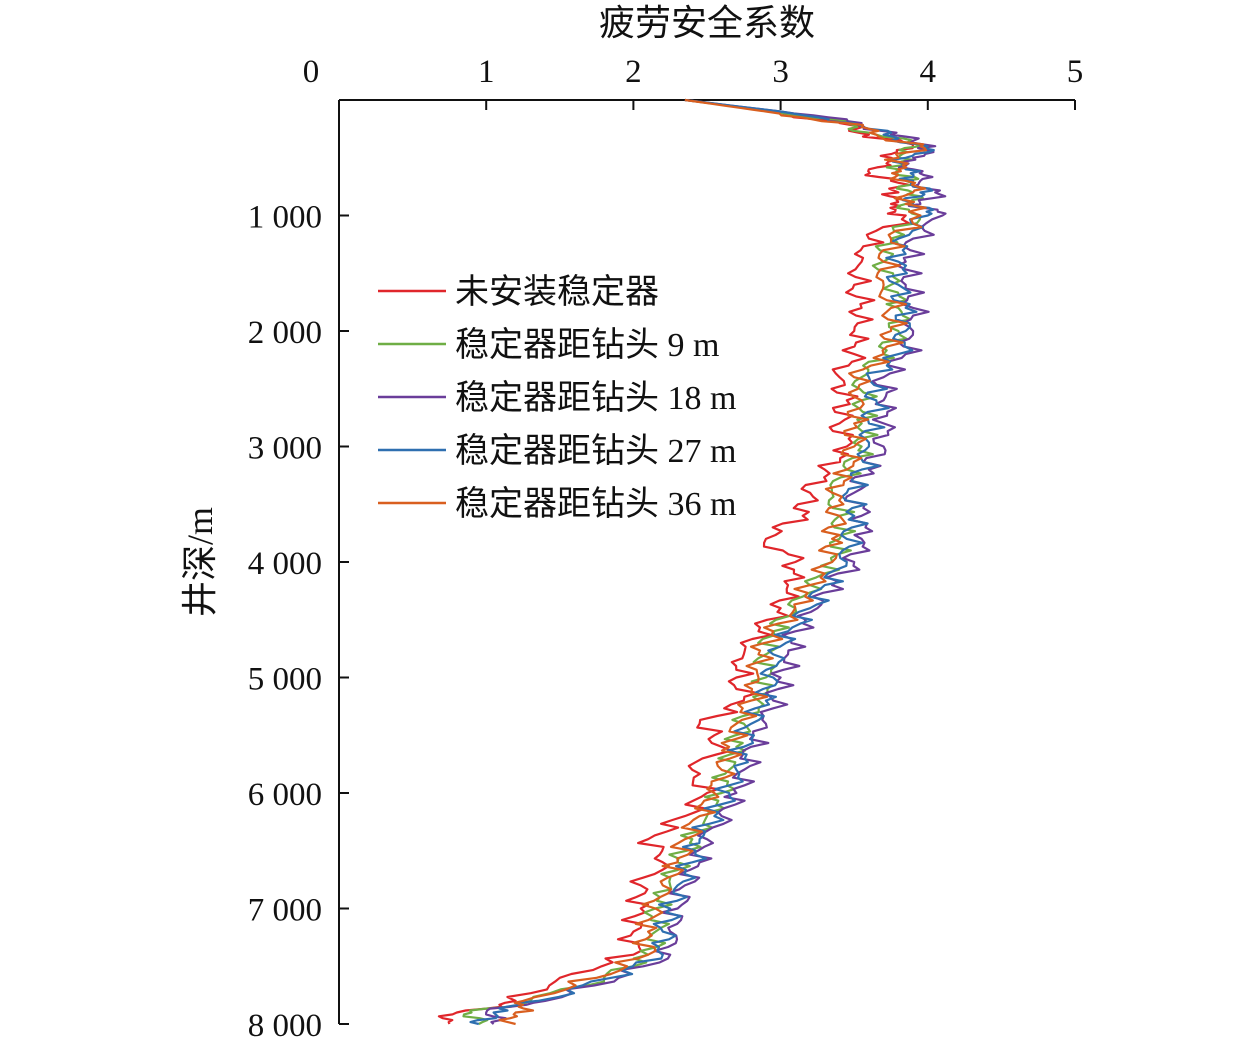 Image resolution: width=1259 pixels, height=1046 pixels. I want to click on x-tick-label: 1, so click(486, 72).